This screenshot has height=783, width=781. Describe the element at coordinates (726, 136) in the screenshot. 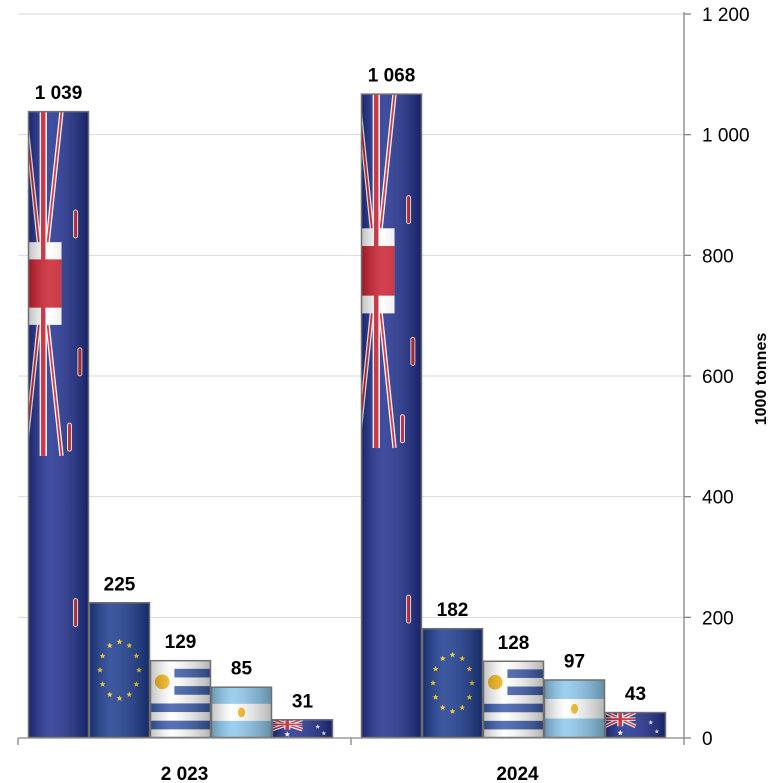

I see `y-tick-label: 1 000` at that location.